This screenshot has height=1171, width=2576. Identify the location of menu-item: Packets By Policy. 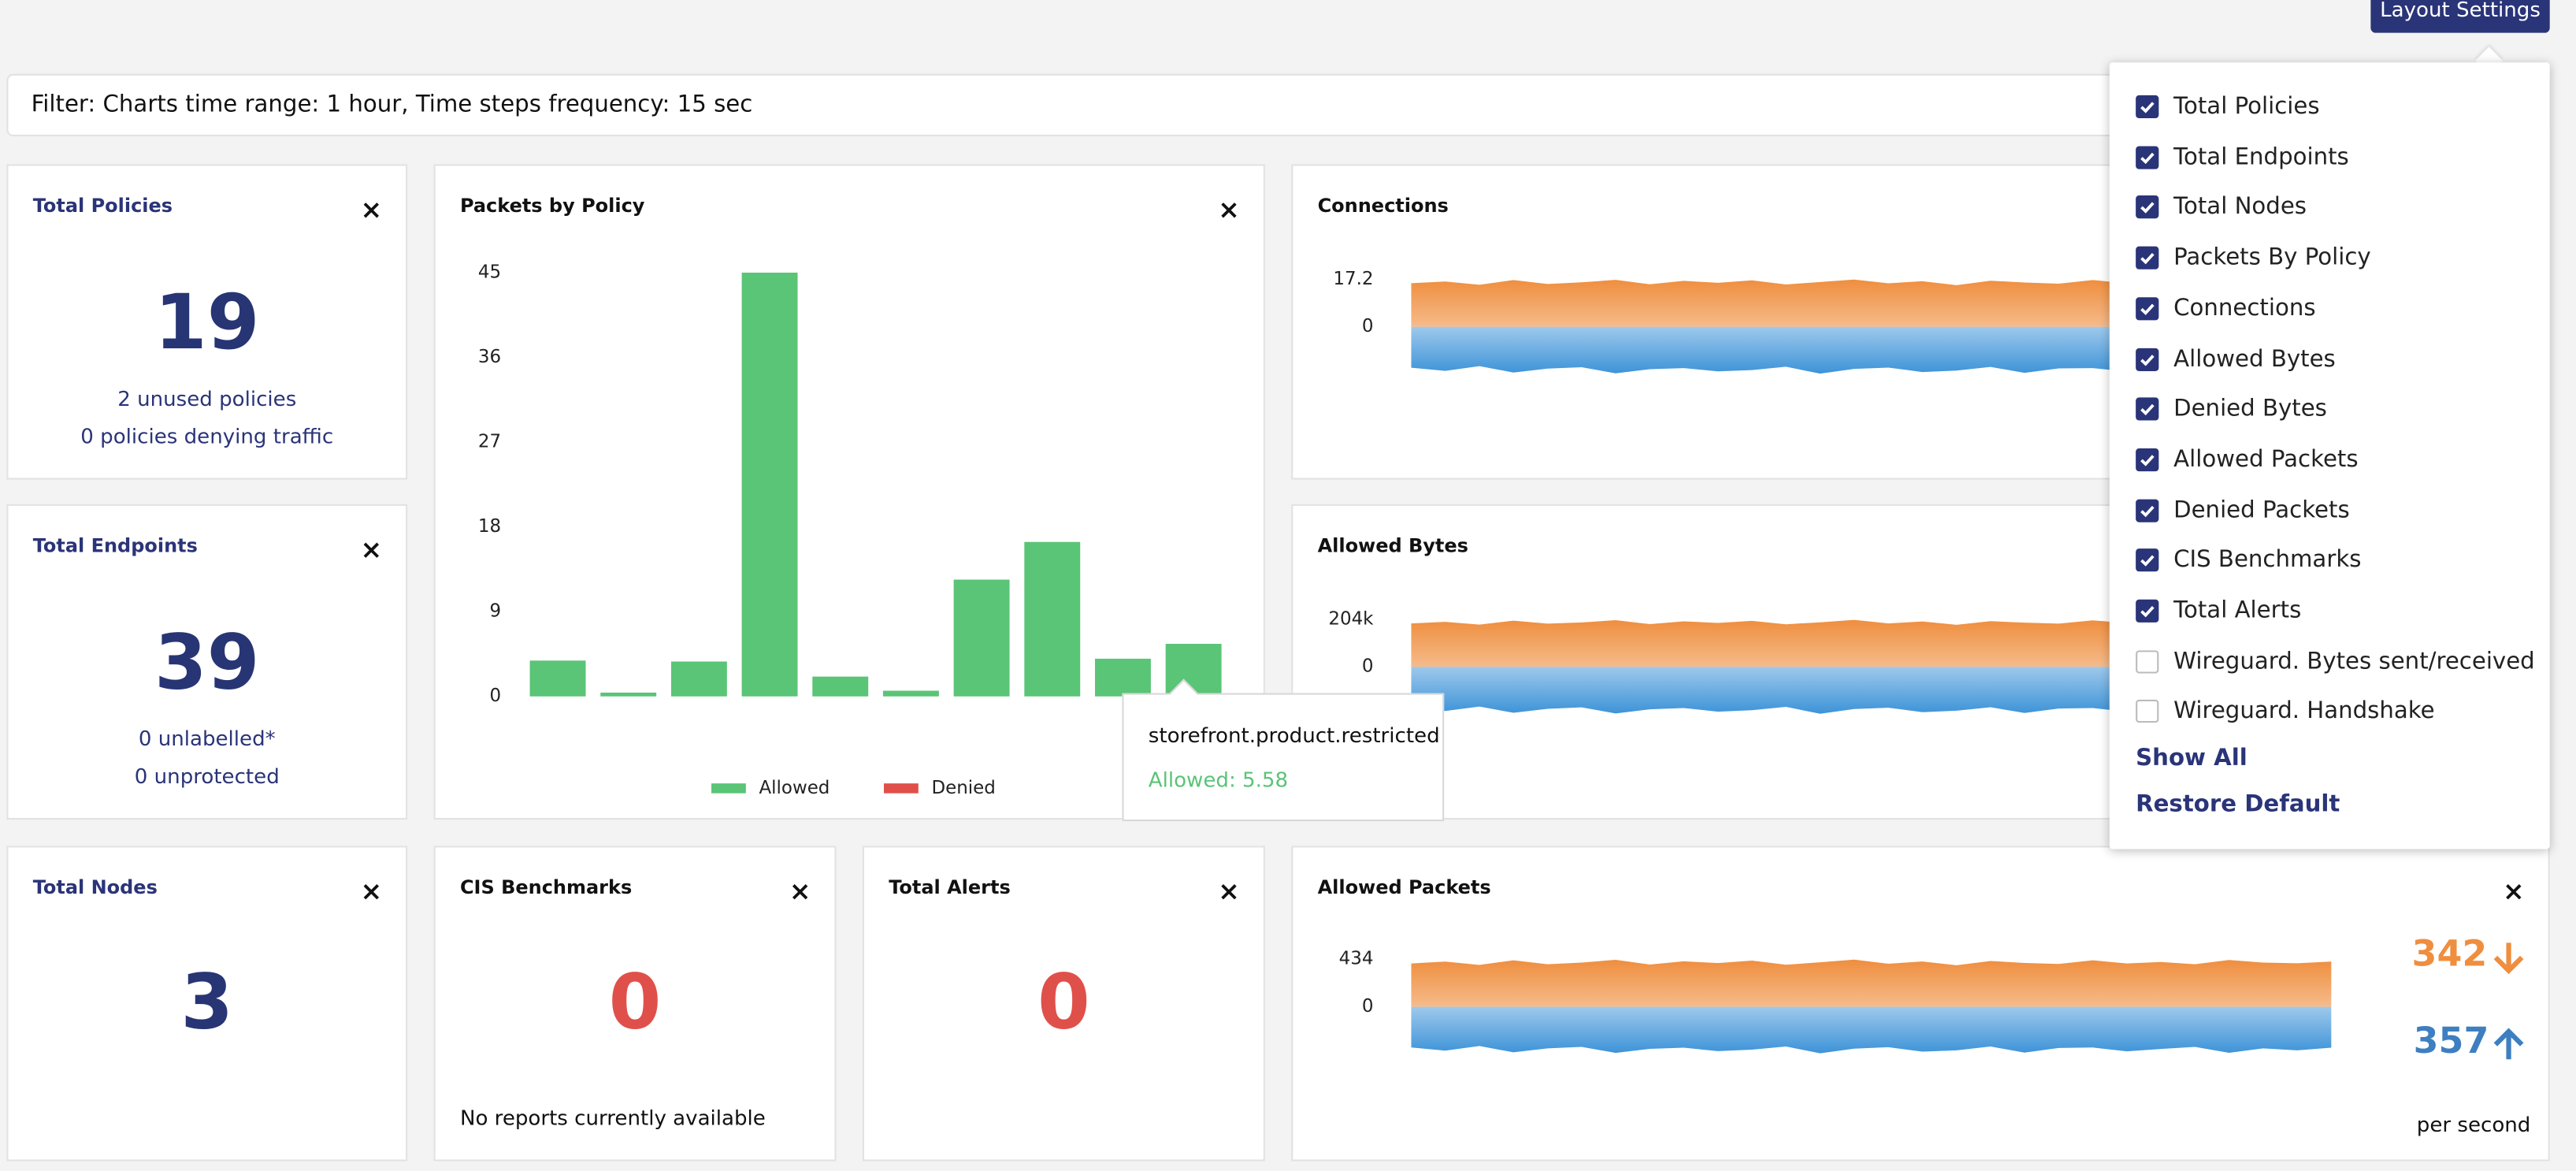
(2253, 258).